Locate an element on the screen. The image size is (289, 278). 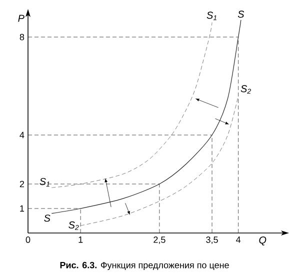
y-axis-title: P is located at coordinates (21, 18).